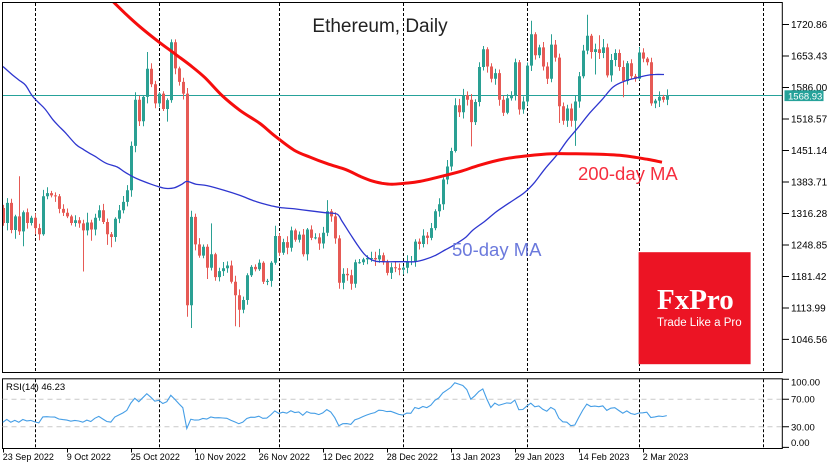  I want to click on svg-text: 1046.56, so click(809, 340).